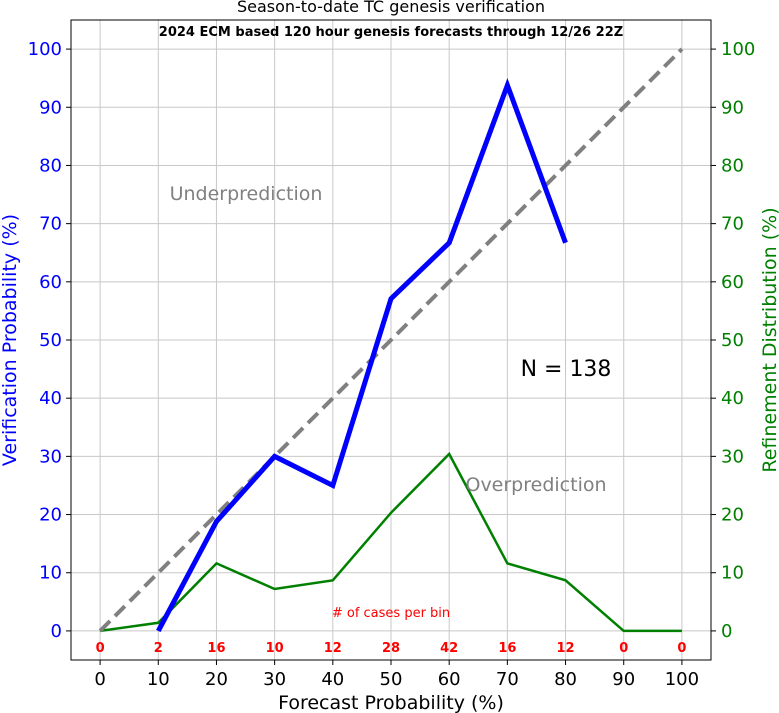 Image resolution: width=779 pixels, height=713 pixels. I want to click on bin-count-label: 28, so click(391, 648).